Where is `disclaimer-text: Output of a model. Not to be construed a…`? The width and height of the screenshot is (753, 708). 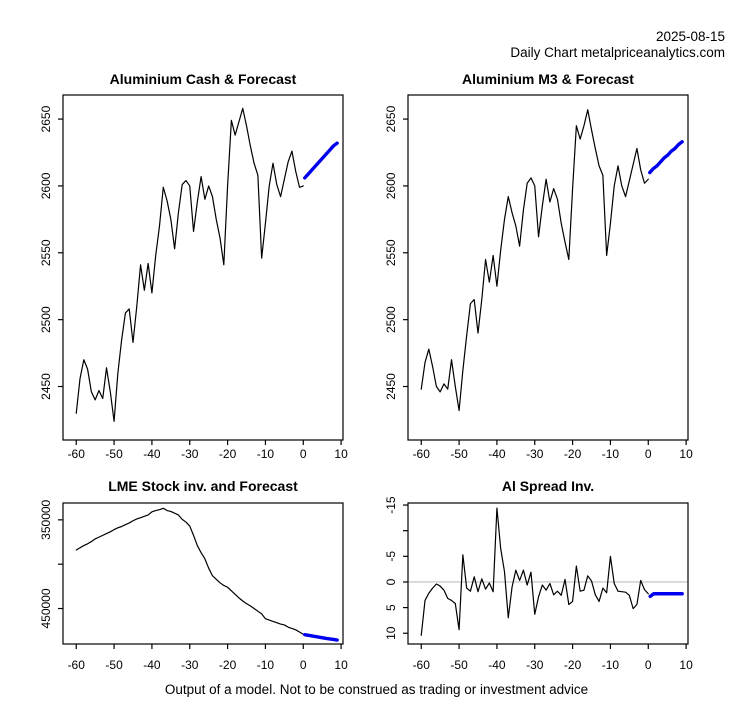 disclaimer-text: Output of a model. Not to be construed a… is located at coordinates (376, 689).